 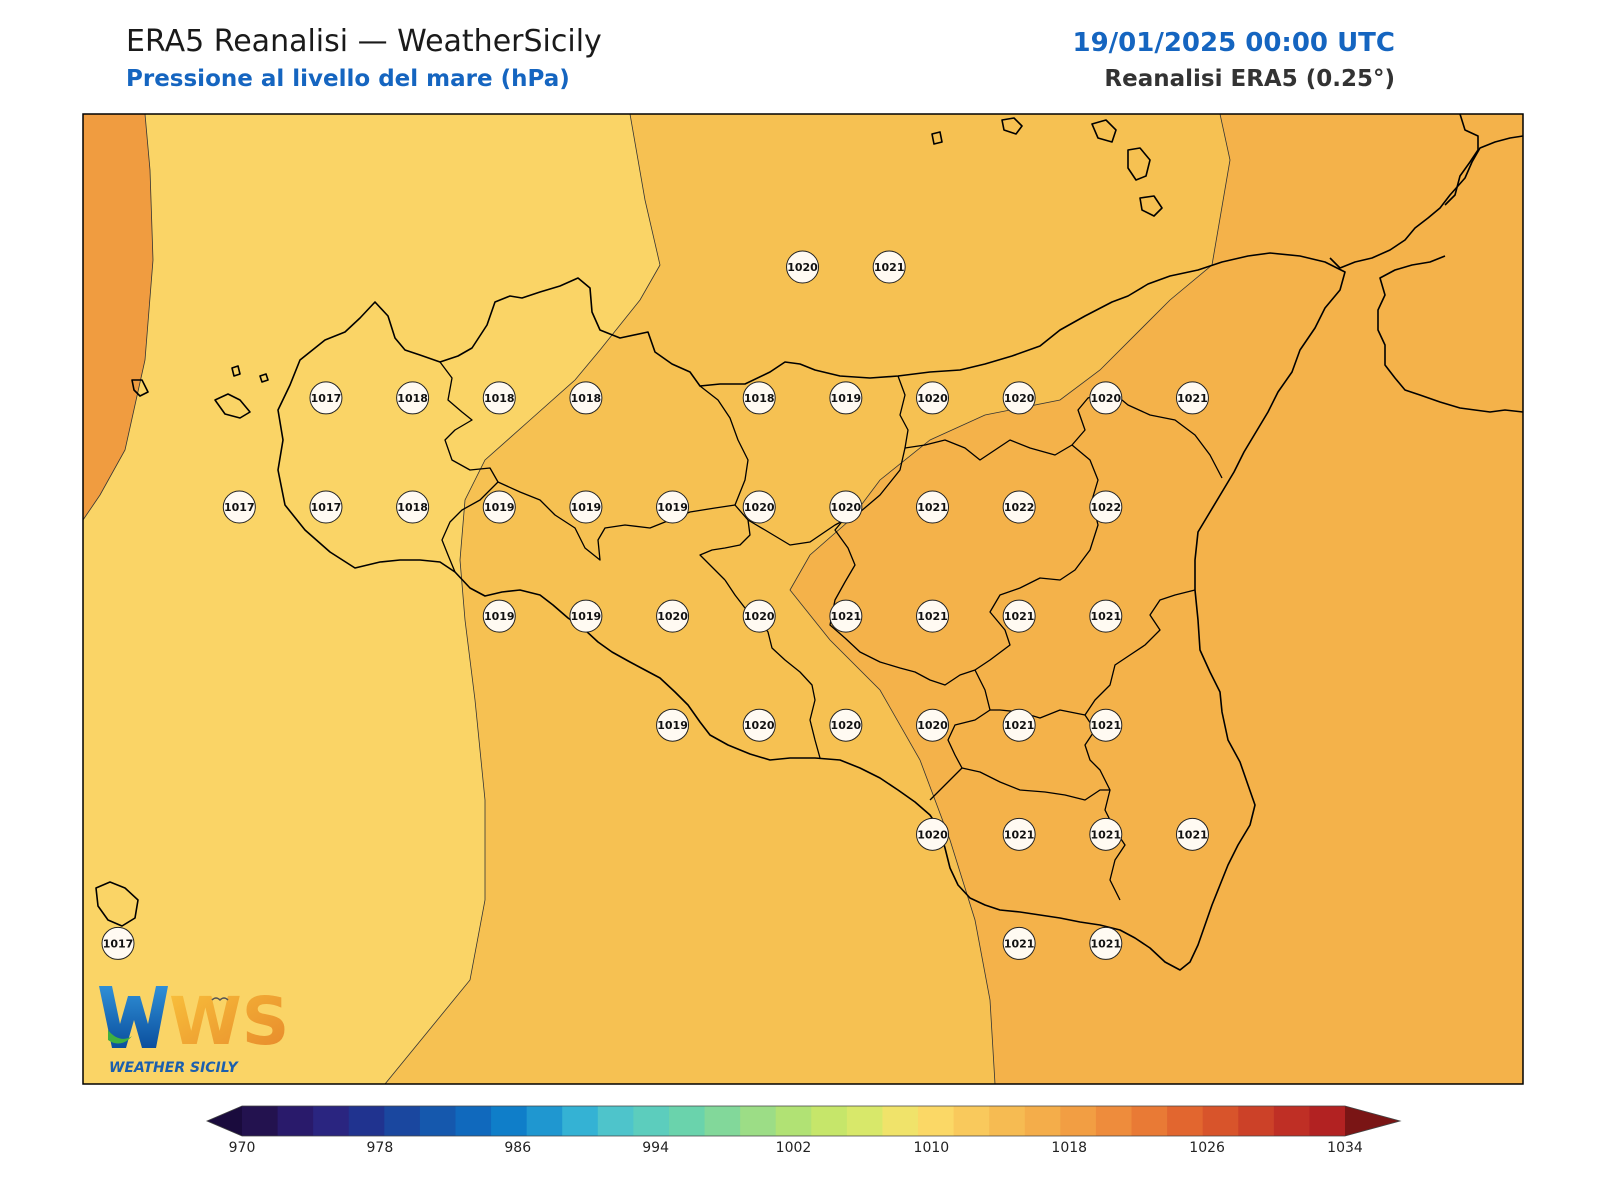 I want to click on logo-initials: WS, so click(x=229, y=1021).